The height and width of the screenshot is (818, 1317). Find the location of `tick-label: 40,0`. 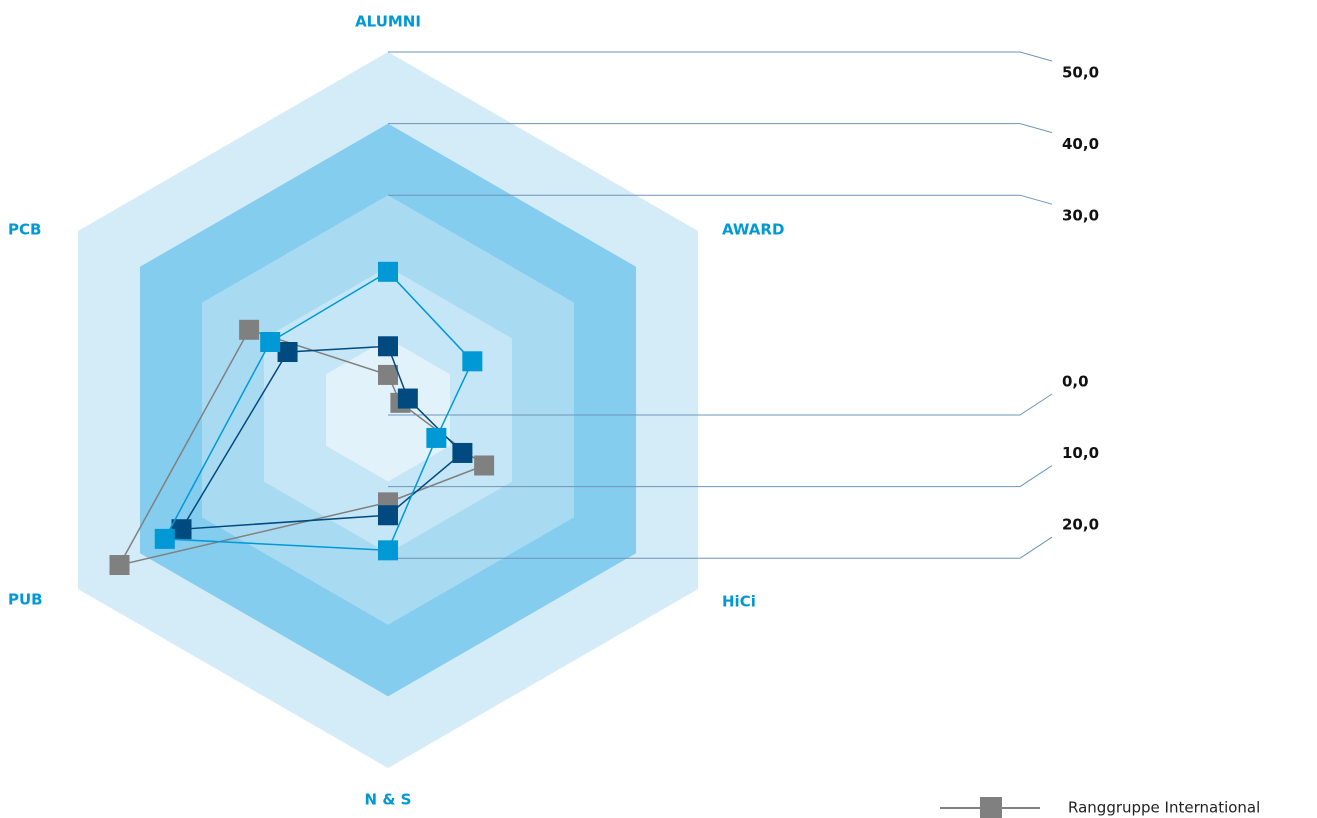

tick-label: 40,0 is located at coordinates (1080, 144).